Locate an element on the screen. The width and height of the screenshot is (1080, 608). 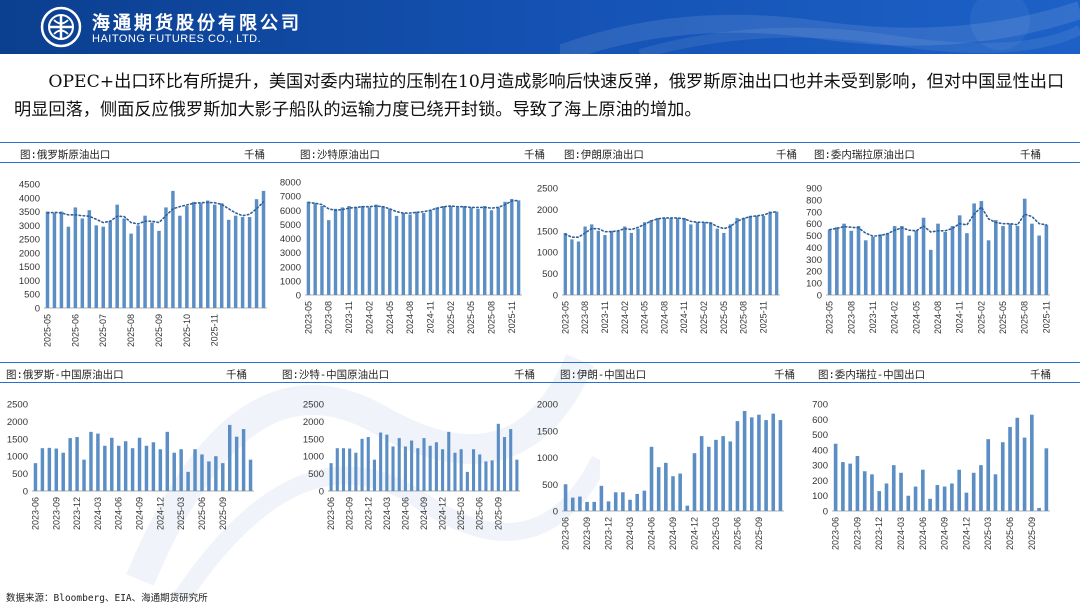
chart-title-iran-export: 图:伊朗原油出口 is located at coordinates (604, 155).